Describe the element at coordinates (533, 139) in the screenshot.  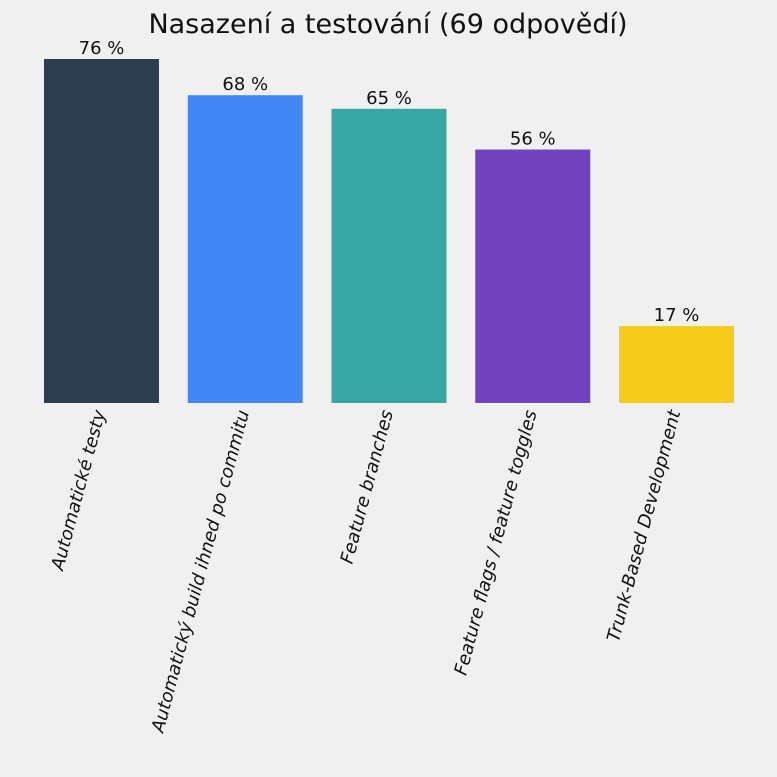
I see `value-label-feature-flags-feature-toggles: 56 %` at that location.